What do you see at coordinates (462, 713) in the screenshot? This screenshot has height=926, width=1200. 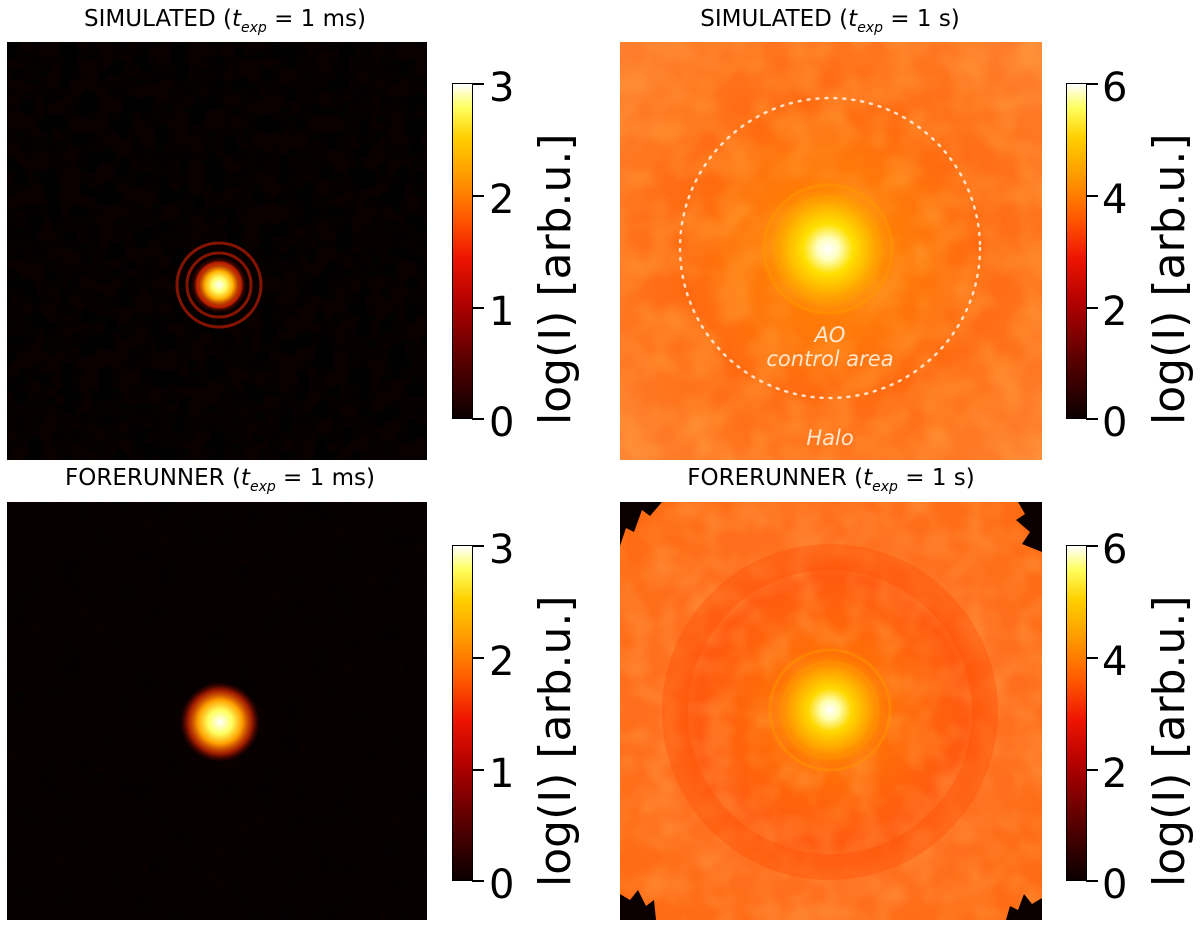 I see `colorbar-forerunner-1ms` at bounding box center [462, 713].